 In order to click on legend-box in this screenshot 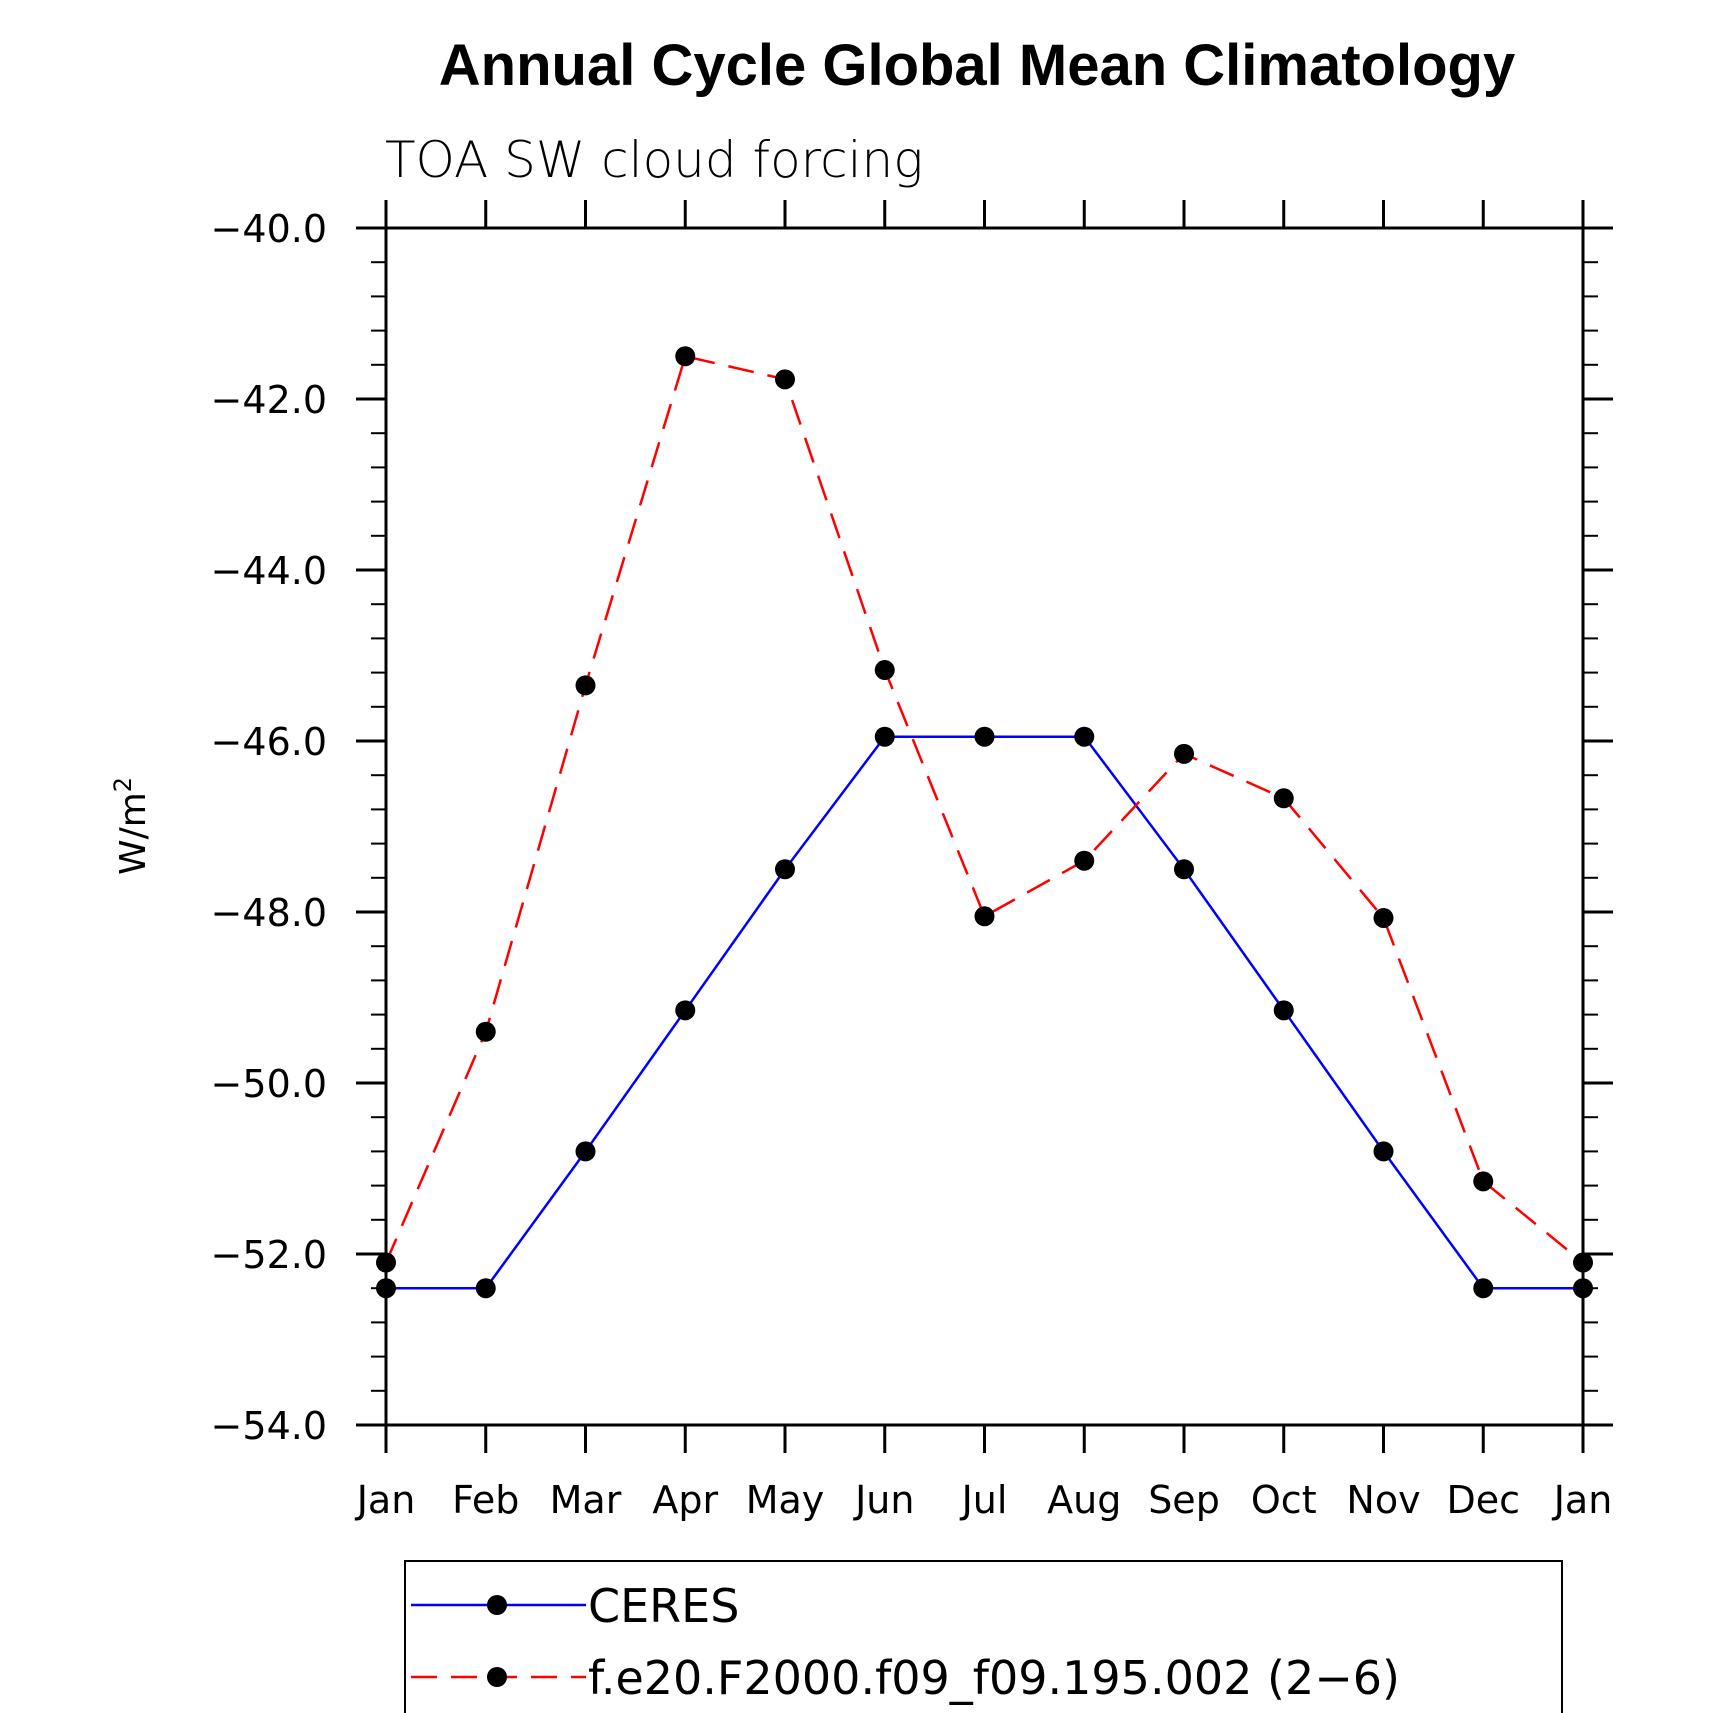, I will do `click(983, 1636)`.